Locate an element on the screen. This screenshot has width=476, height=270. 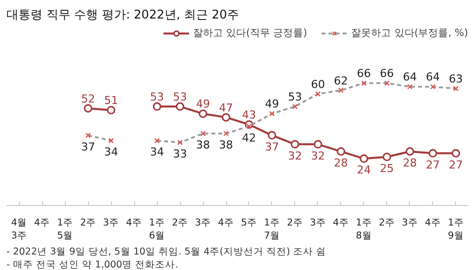
x-tick-label: 1주 9월 is located at coordinates (456, 230).